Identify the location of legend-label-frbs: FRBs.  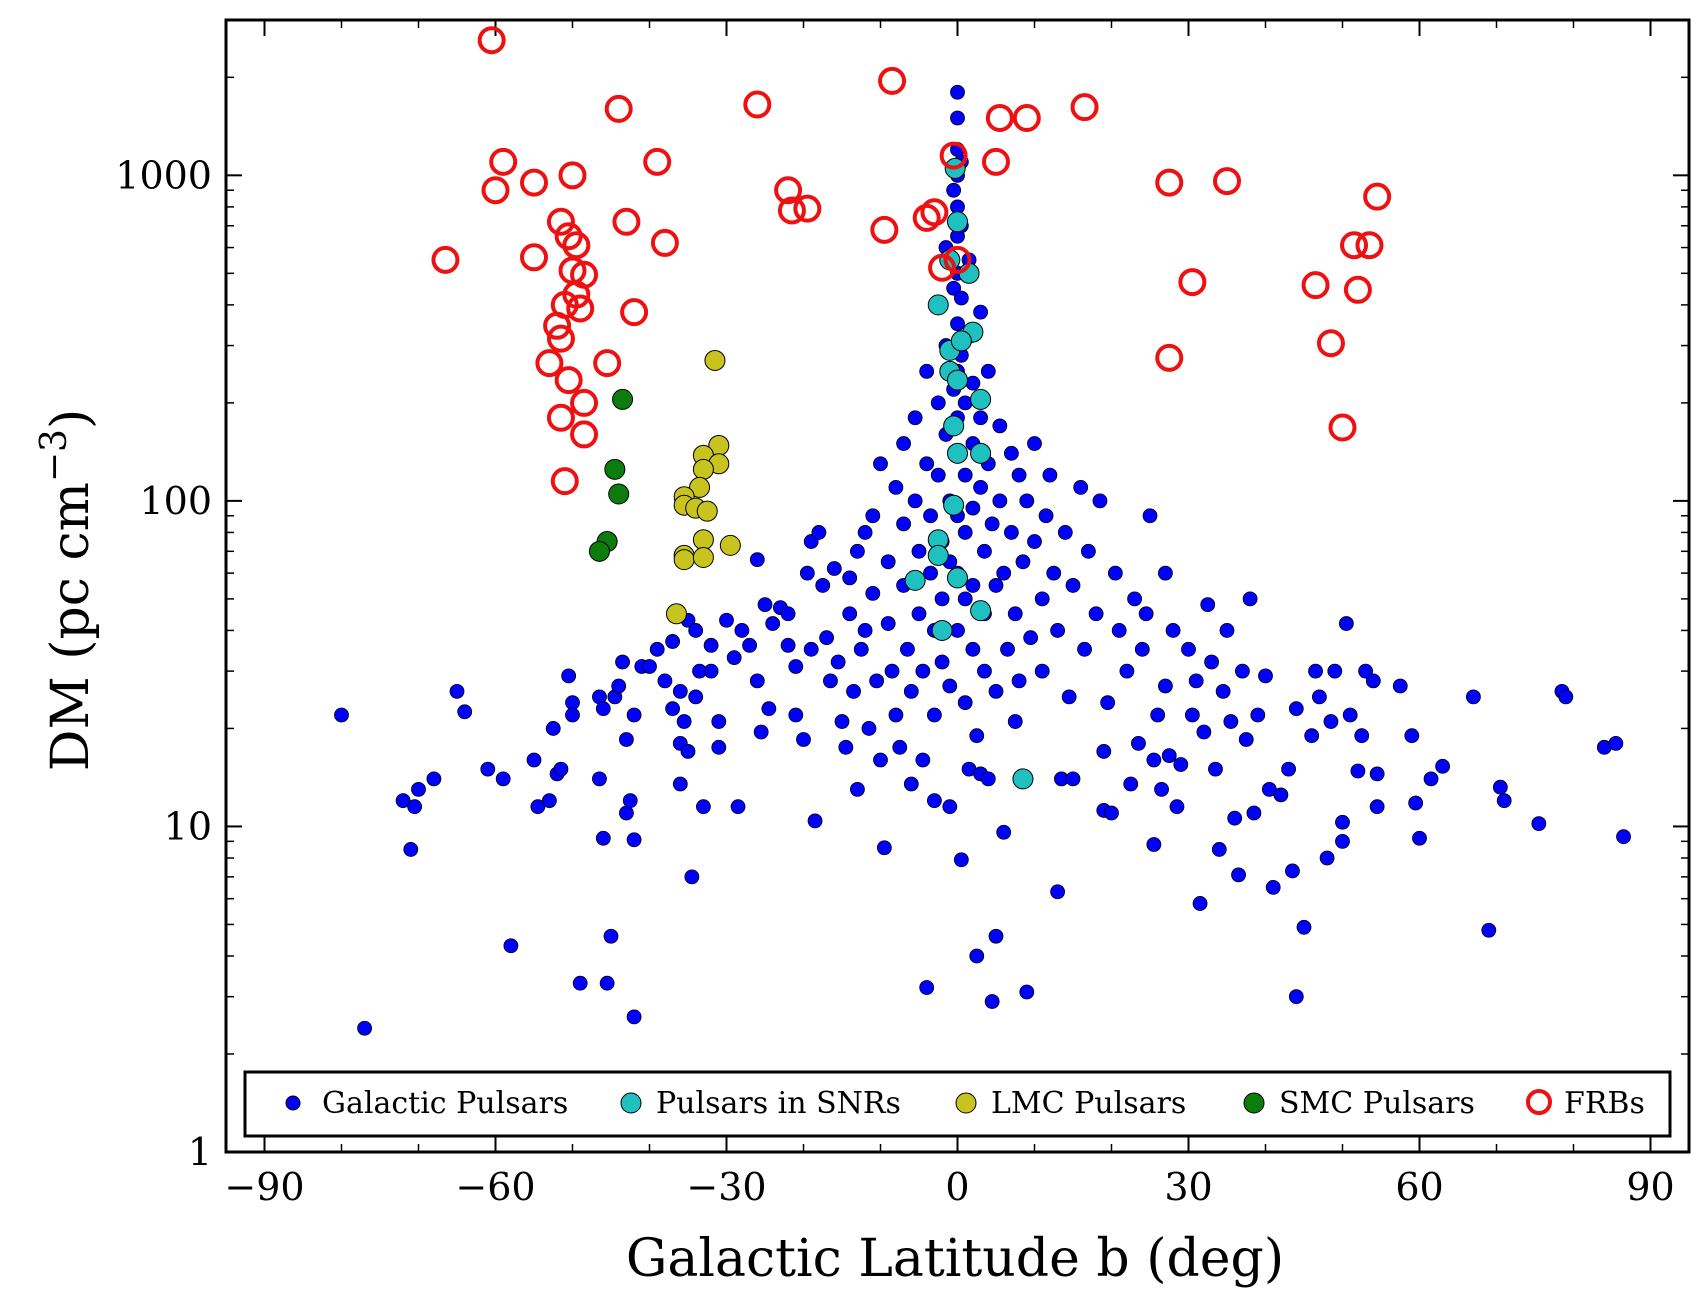
(1604, 1103).